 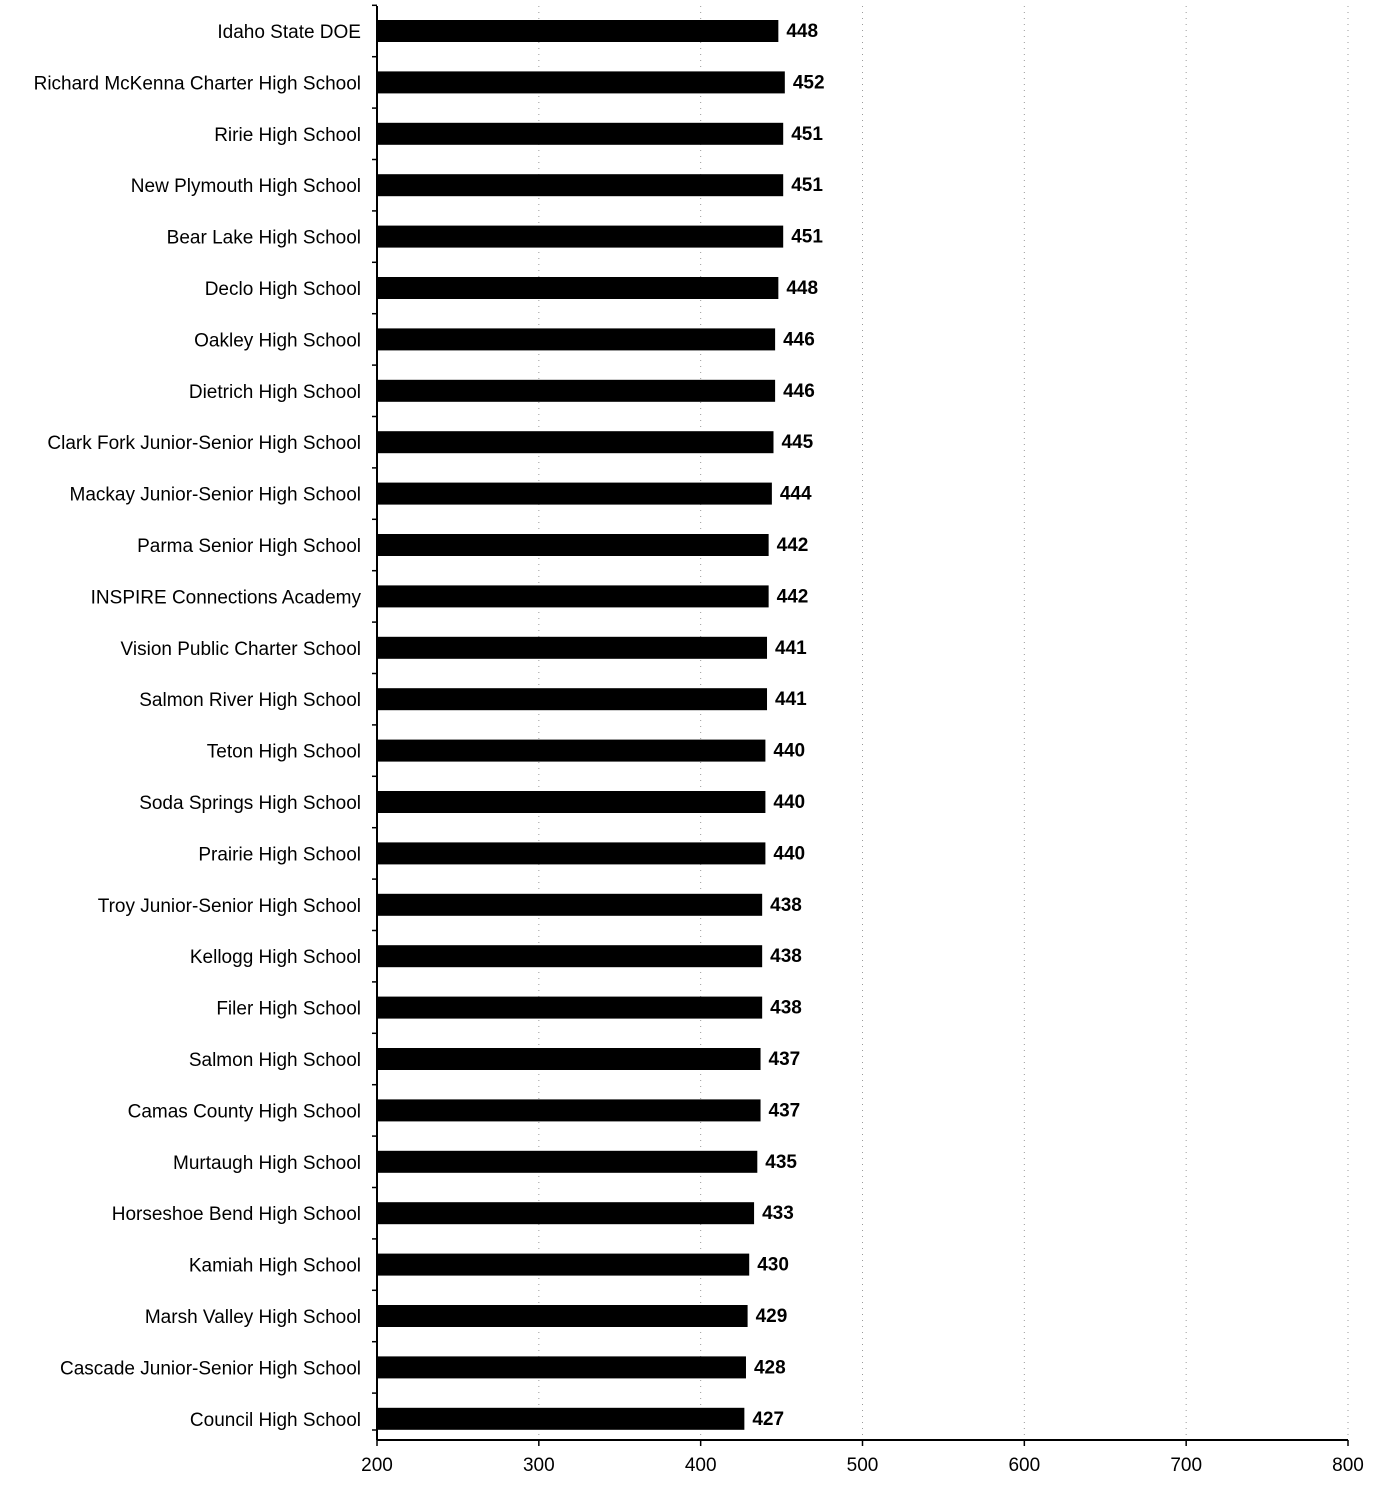 What do you see at coordinates (275, 1266) in the screenshot?
I see `category-label: Kamiah High School` at bounding box center [275, 1266].